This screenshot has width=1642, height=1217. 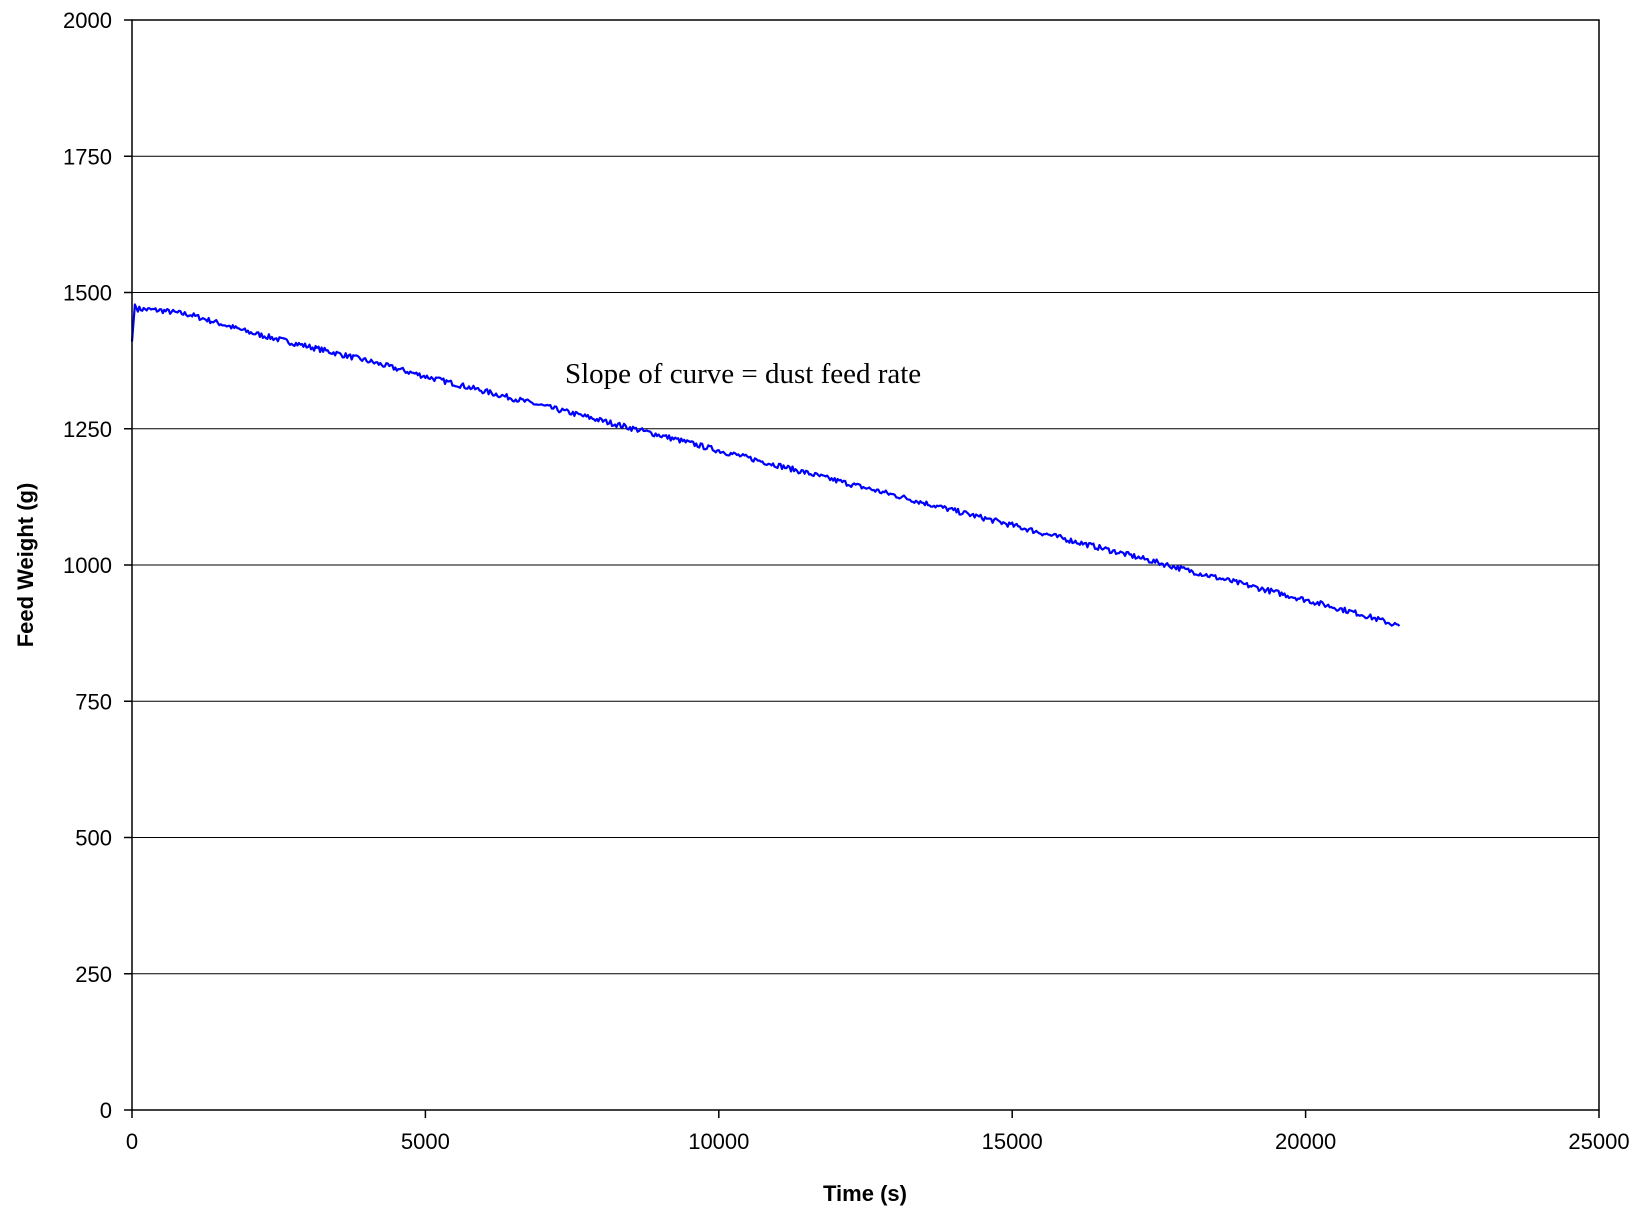 What do you see at coordinates (25, 565) in the screenshot?
I see `y-axis-title: Feed Weight (g)` at bounding box center [25, 565].